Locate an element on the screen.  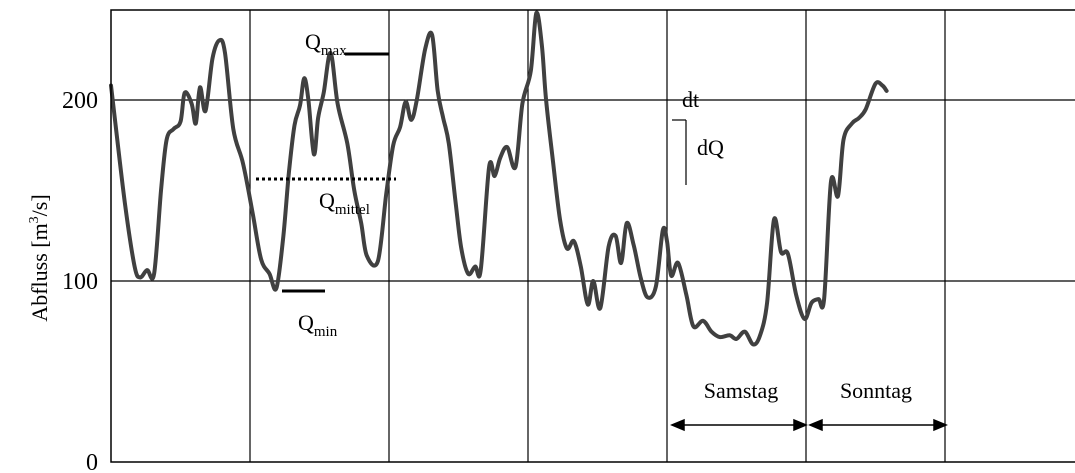
y-axis-label-sup: 3 is located at coordinates (34, 219).